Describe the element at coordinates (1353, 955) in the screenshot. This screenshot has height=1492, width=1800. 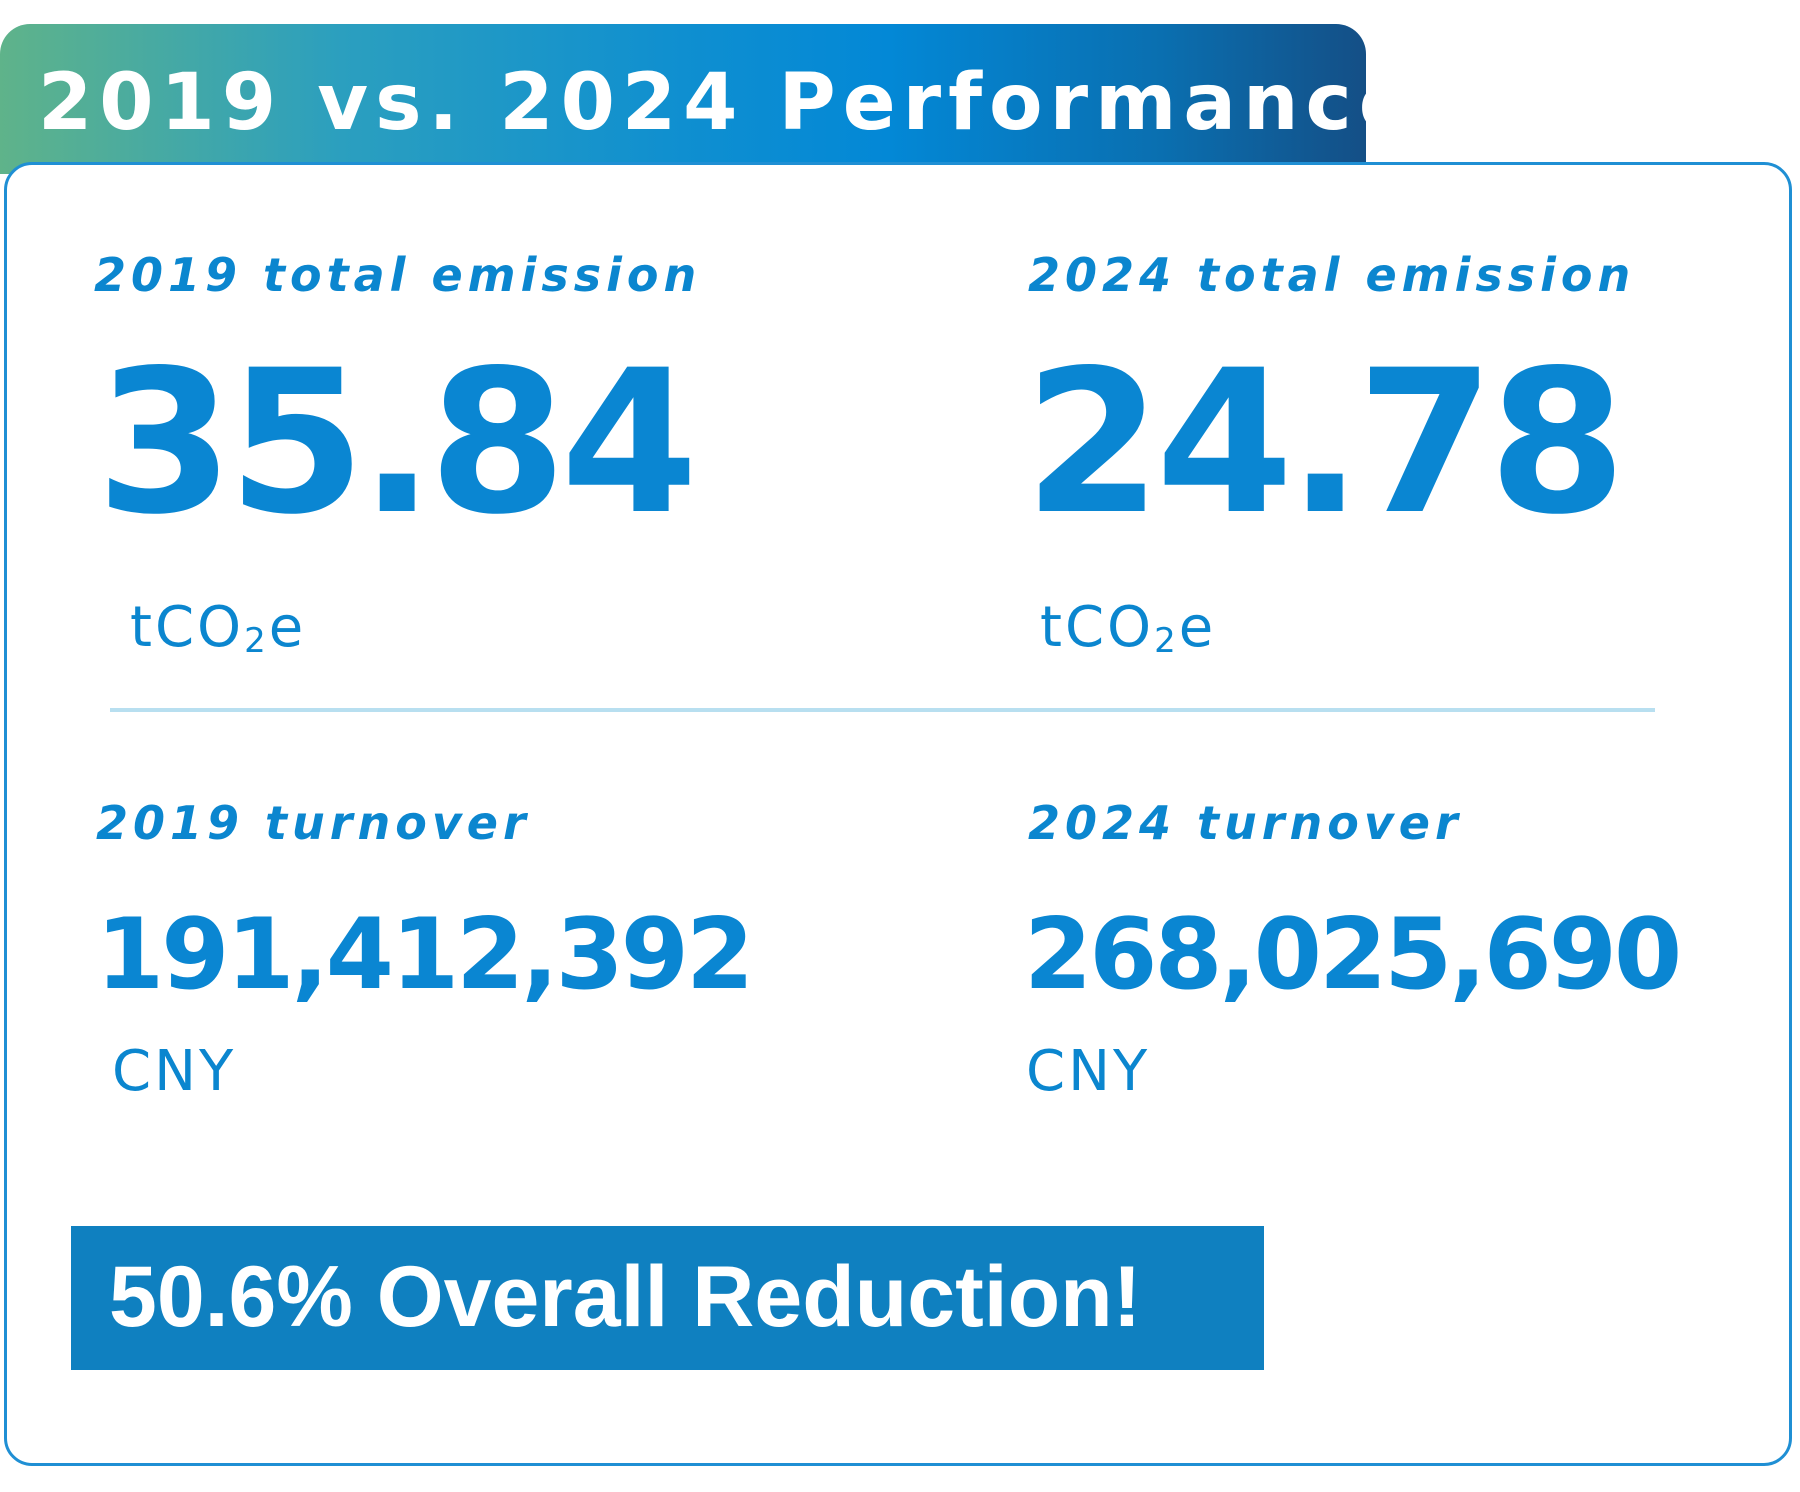
I see `turnover-2024-value: 268,025,690` at that location.